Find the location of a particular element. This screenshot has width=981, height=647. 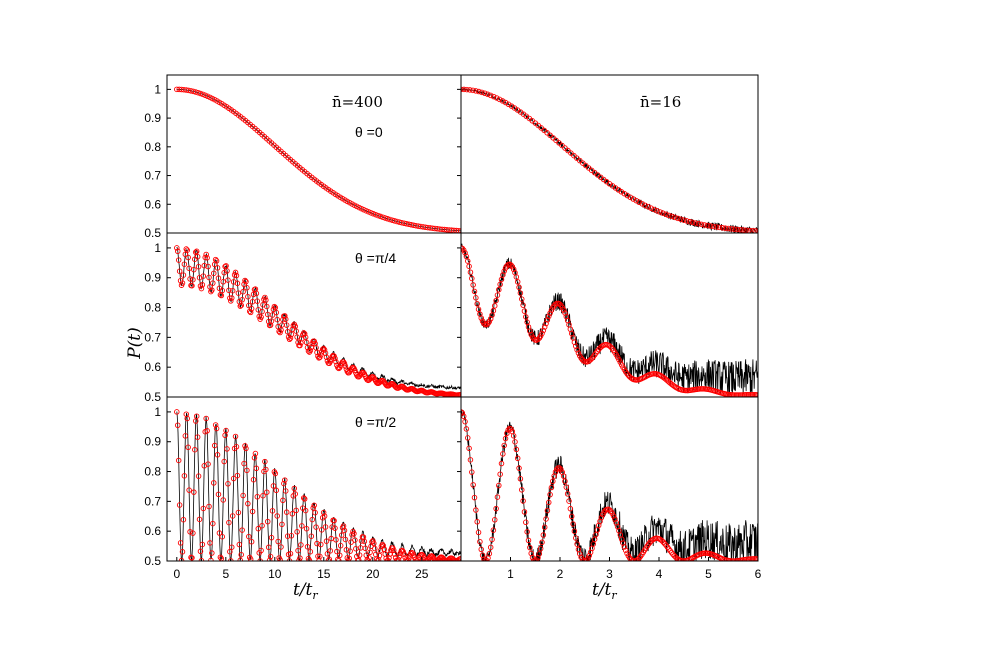

xlabel-left: t/tr is located at coordinates (305, 591).